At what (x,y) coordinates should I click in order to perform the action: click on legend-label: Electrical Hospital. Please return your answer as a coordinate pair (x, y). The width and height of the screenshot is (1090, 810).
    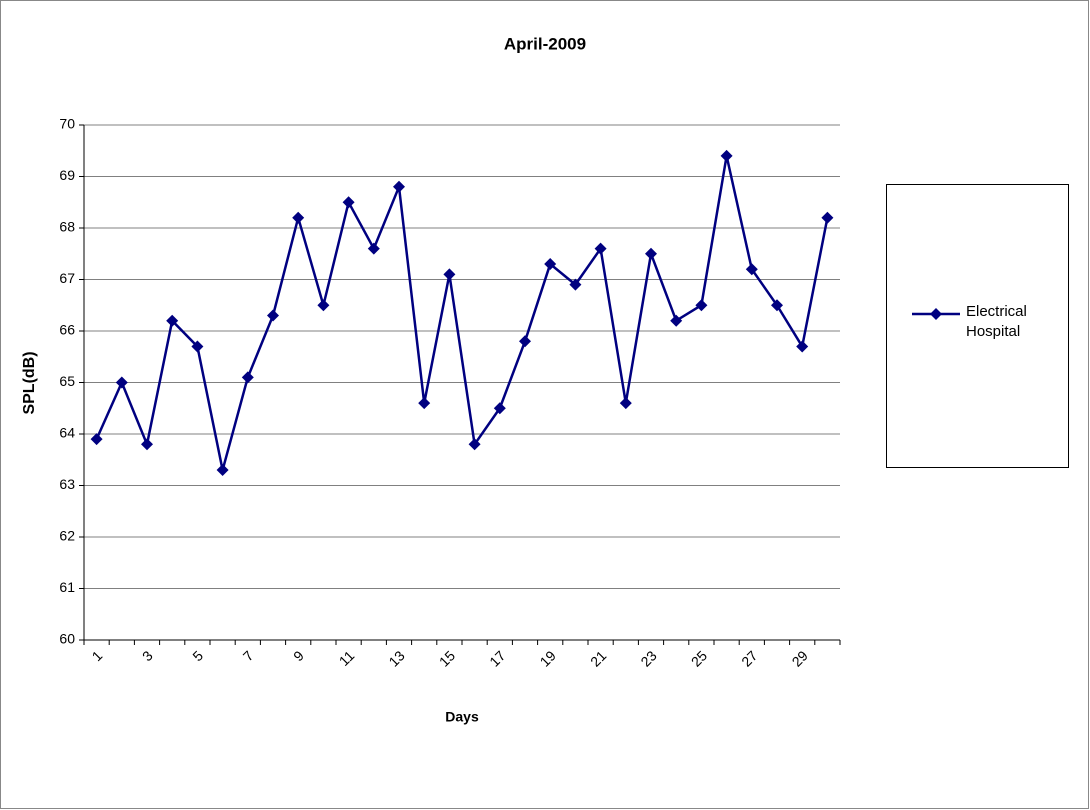
    Looking at the image, I should click on (996, 321).